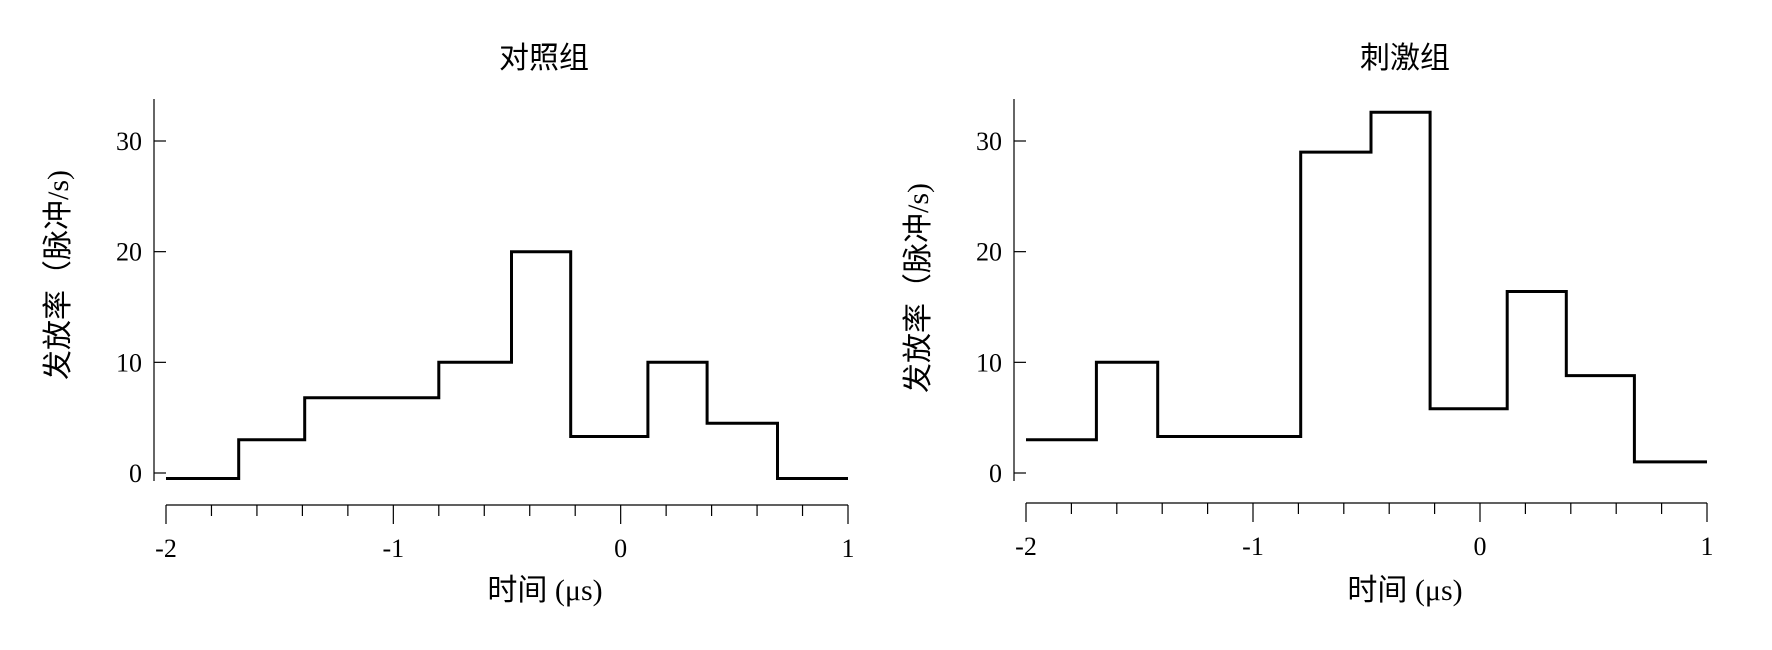 The width and height of the screenshot is (1772, 650). I want to click on chart-title: 刺激组, so click(1405, 58).